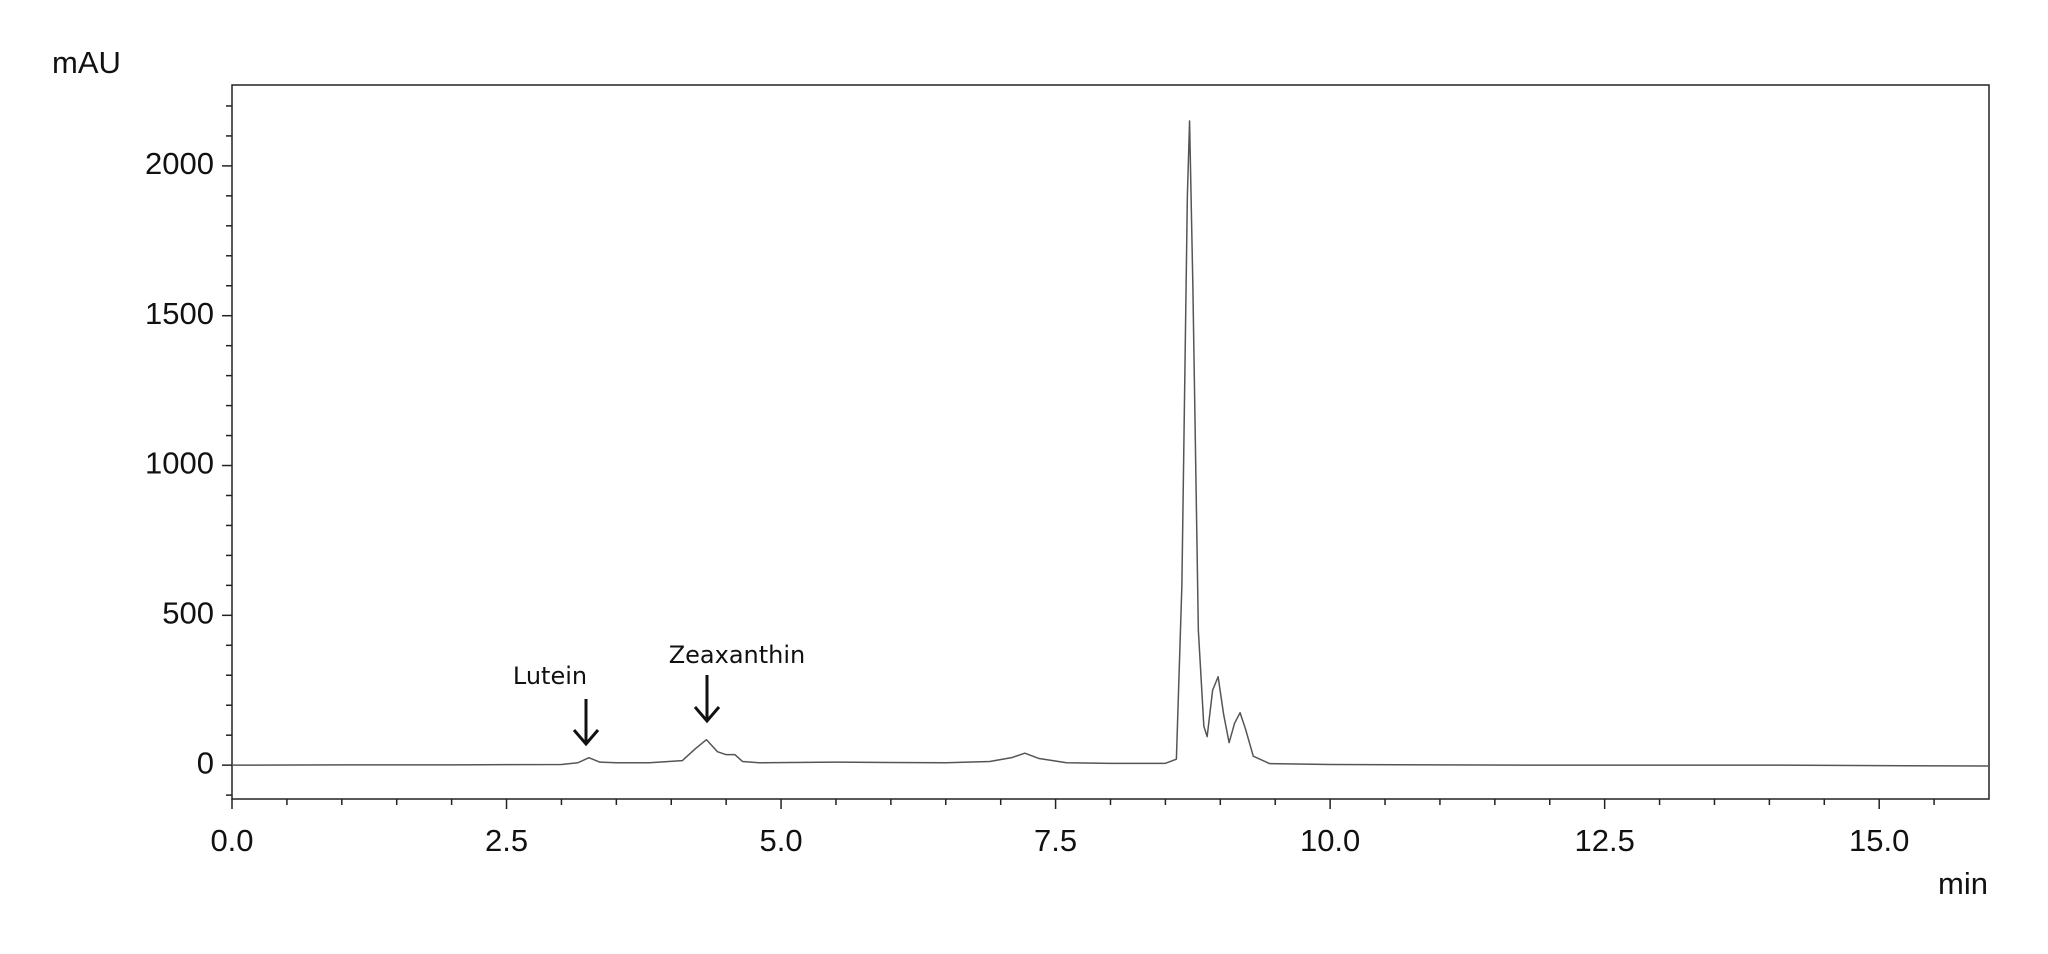 This screenshot has height=954, width=2048. What do you see at coordinates (179, 313) in the screenshot?
I see `y-tick-label: 1500` at bounding box center [179, 313].